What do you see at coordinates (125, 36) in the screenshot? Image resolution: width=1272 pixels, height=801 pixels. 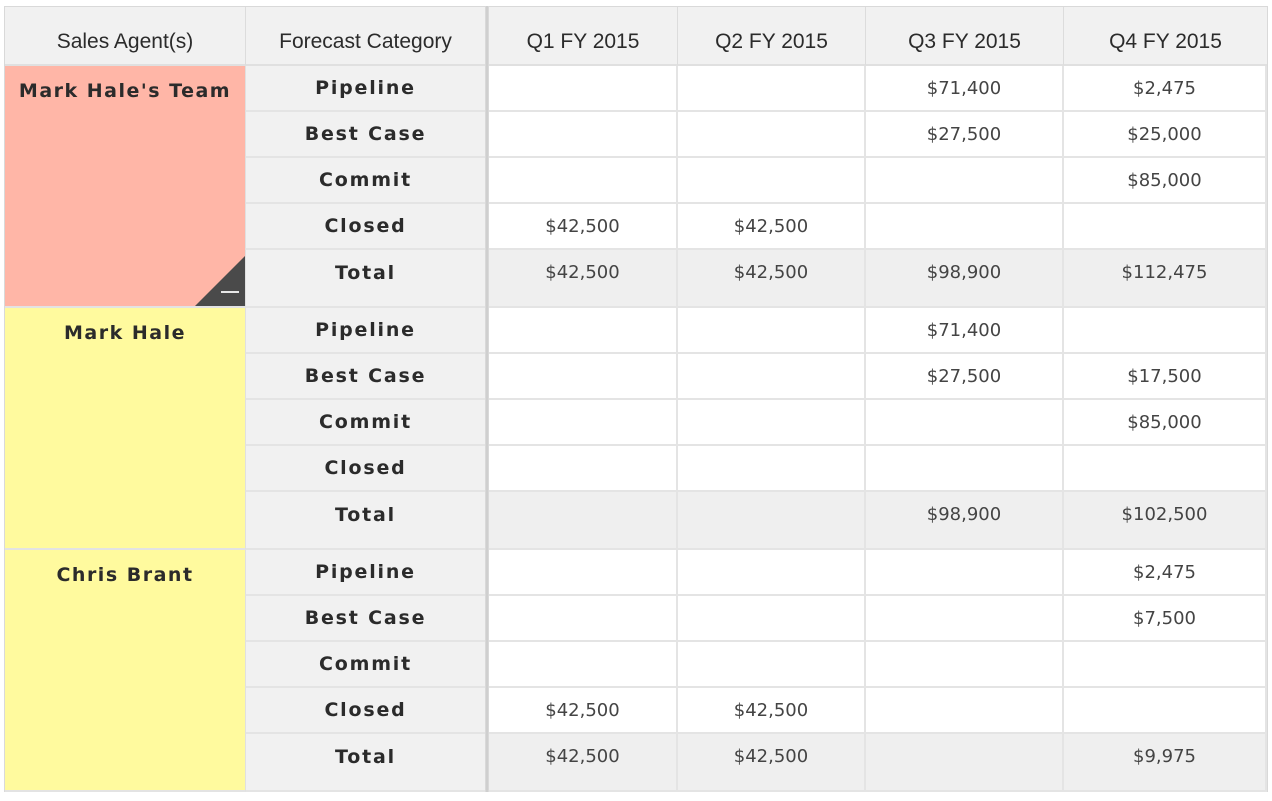 I see `header-sales-agents: Sales Agent(s)` at bounding box center [125, 36].